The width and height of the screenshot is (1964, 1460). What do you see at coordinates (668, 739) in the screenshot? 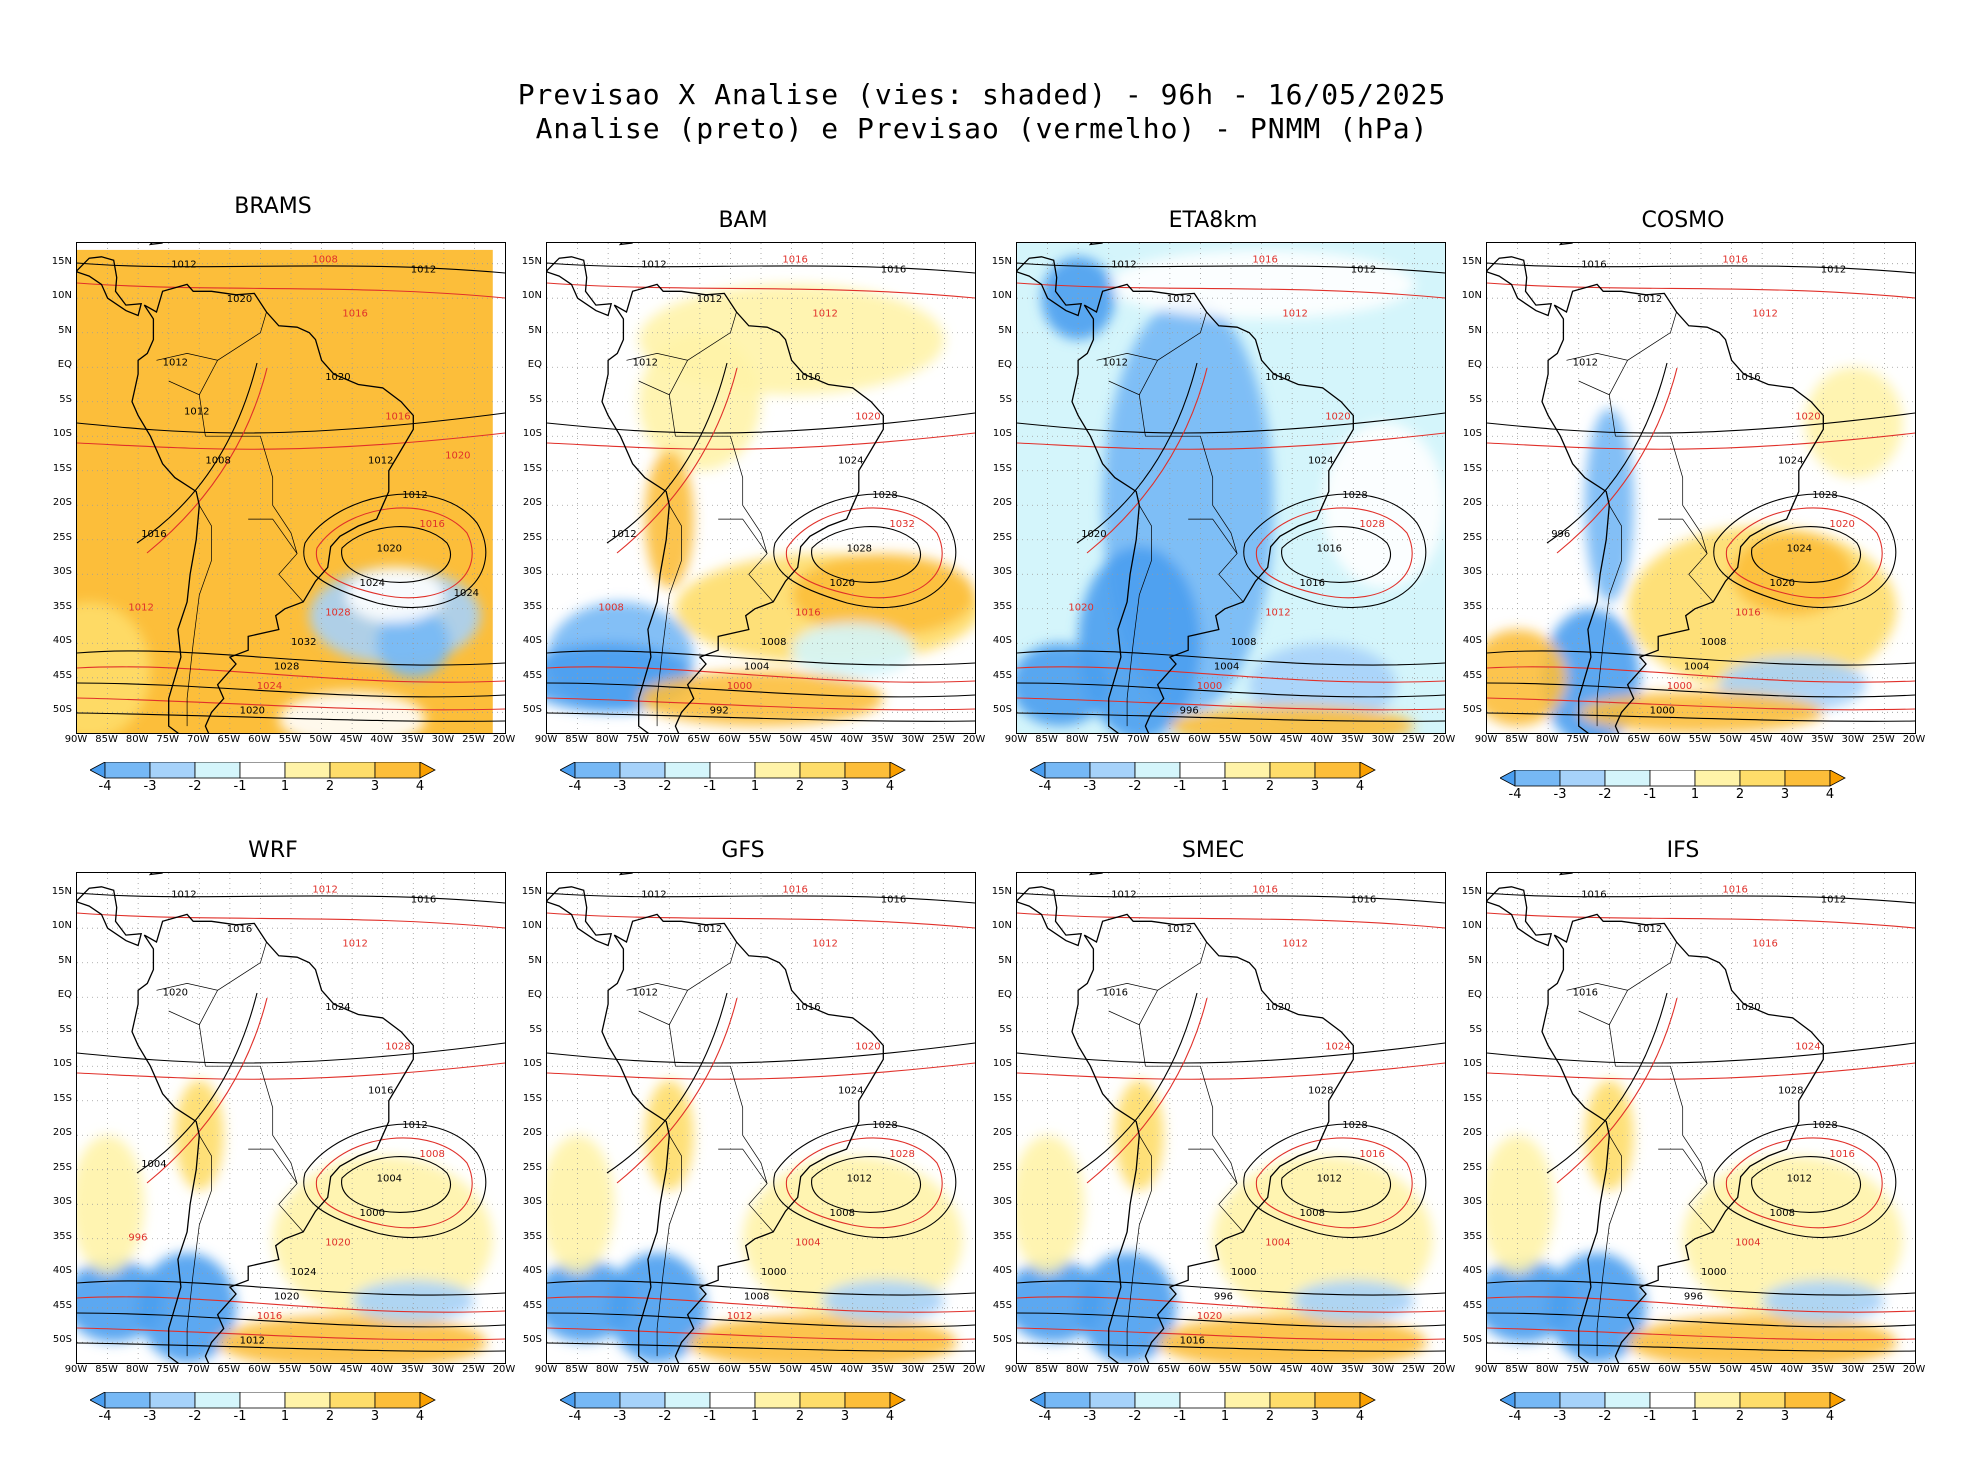
I see `lon-tick-label: 70W` at bounding box center [668, 739].